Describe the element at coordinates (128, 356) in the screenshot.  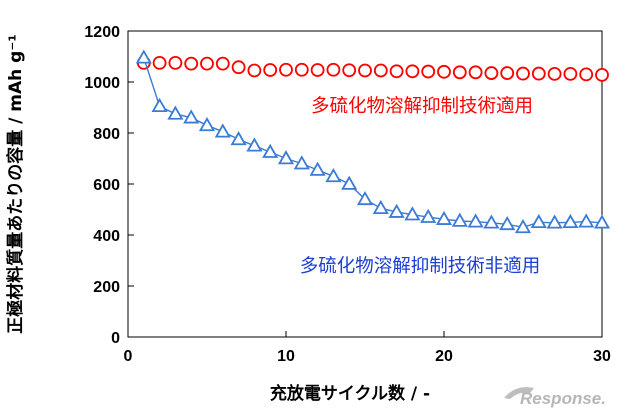
I see `x-tick-label: 0` at that location.